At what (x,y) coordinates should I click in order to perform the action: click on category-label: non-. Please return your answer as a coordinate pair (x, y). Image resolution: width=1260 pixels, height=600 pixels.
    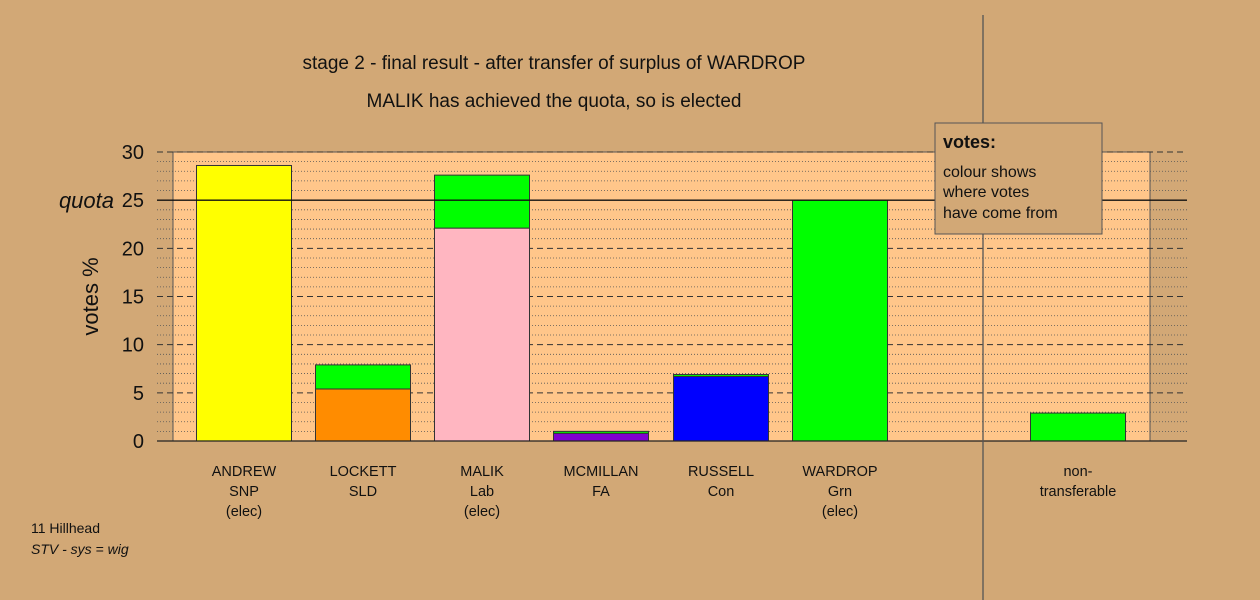
    Looking at the image, I should click on (1077, 472).